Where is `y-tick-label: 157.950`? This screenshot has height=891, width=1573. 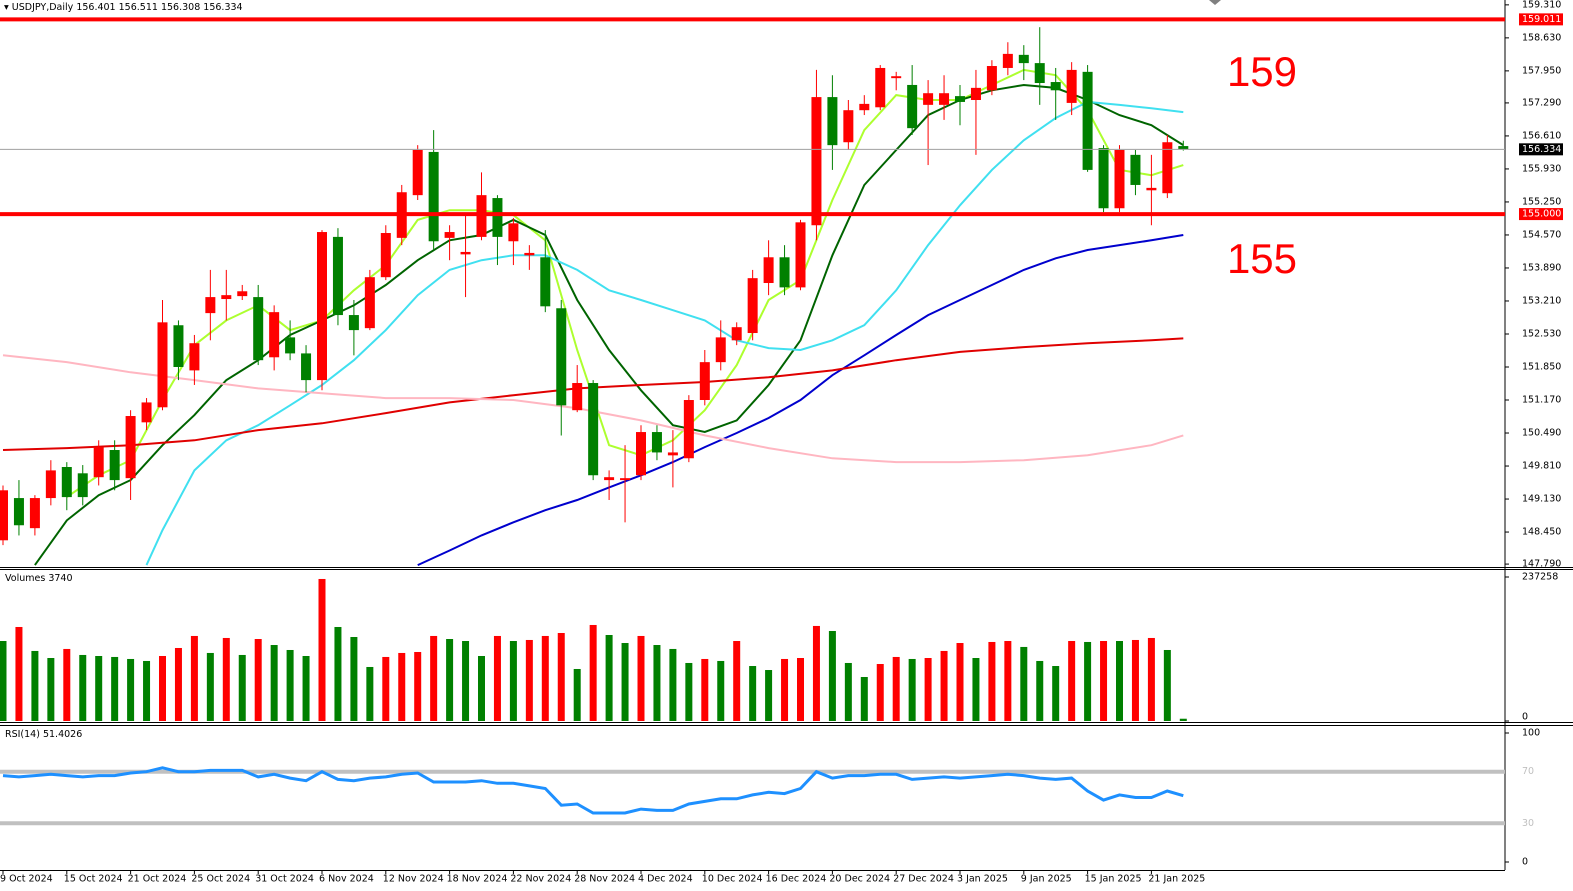
y-tick-label: 157.950 is located at coordinates (1541, 70).